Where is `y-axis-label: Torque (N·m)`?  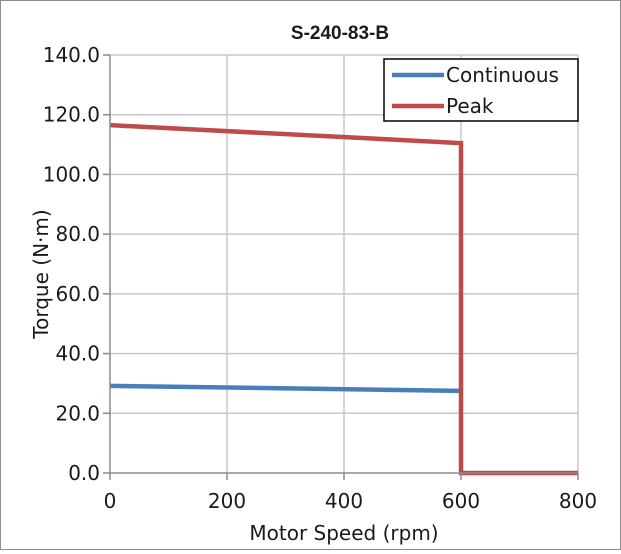 y-axis-label: Torque (N·m) is located at coordinates (41, 274).